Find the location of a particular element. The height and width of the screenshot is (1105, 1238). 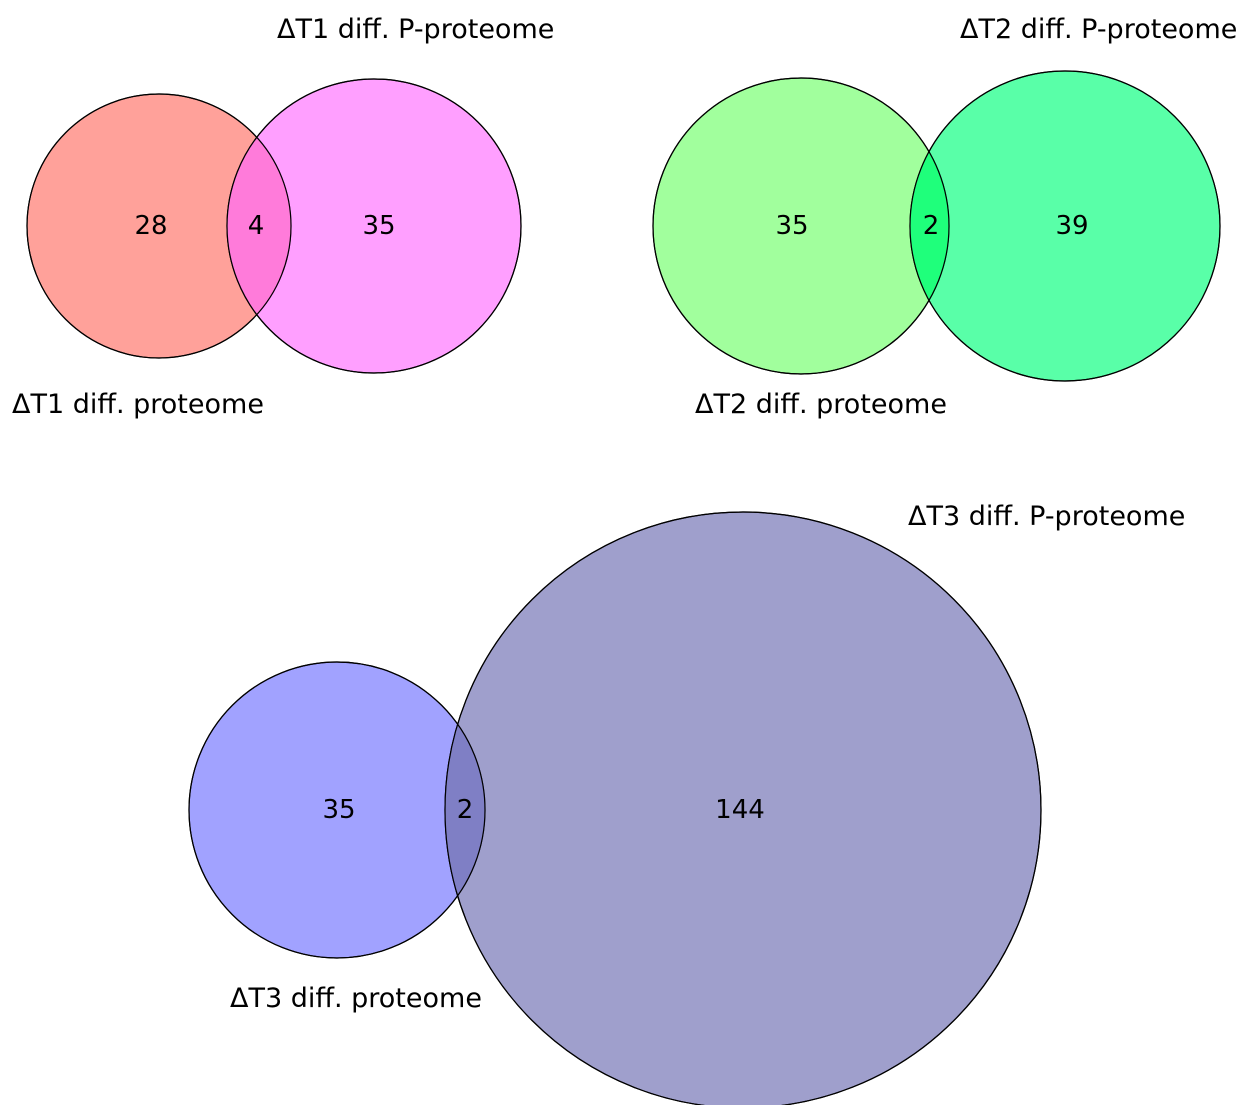

t1-proteome-label: ΔT1 diff. proteome is located at coordinates (138, 404).